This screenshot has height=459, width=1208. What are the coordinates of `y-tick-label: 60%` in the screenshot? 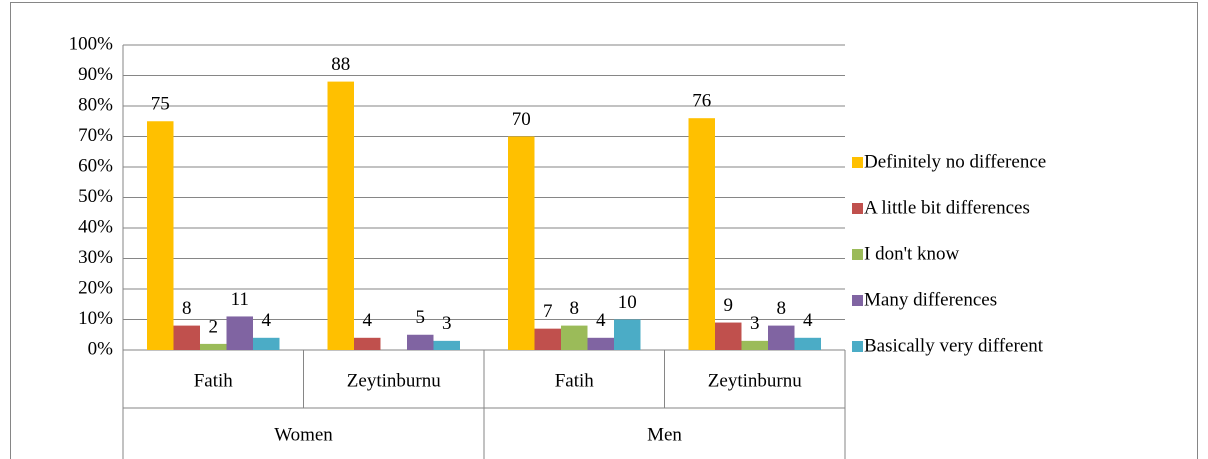 It's located at (95, 165).